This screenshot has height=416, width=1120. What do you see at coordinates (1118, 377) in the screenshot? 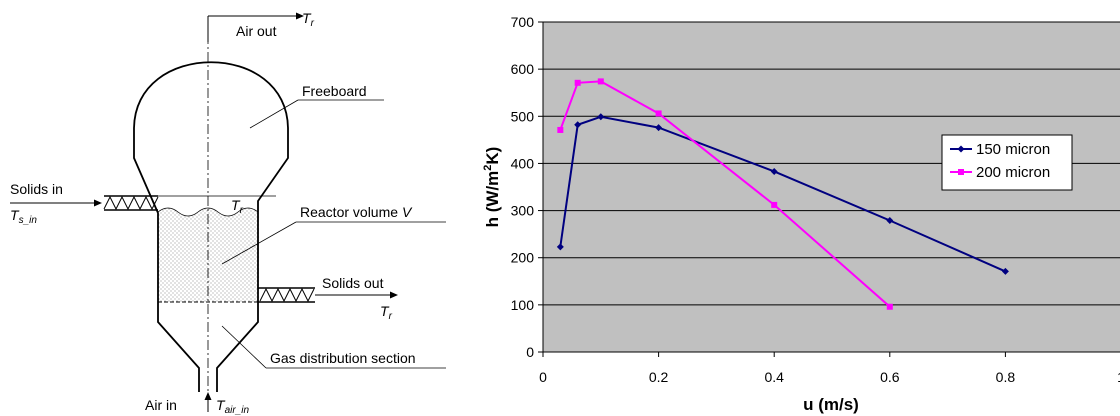
I see `x-tick-label: 1` at bounding box center [1118, 377].